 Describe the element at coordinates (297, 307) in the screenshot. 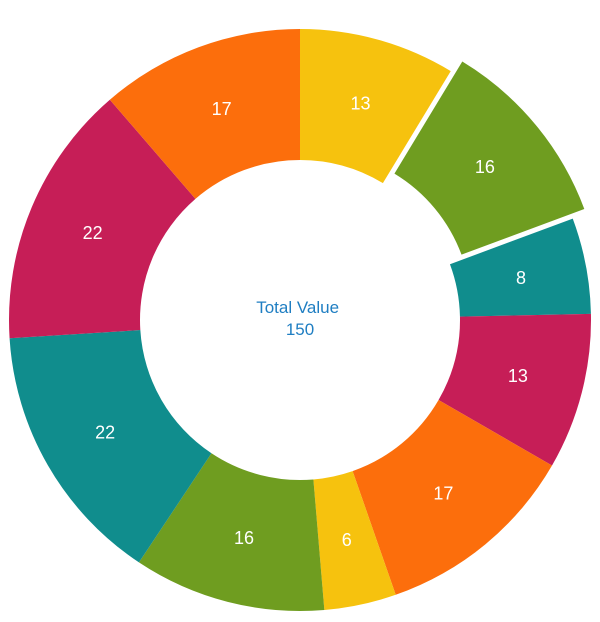

I see `center-label-title: Total Value` at that location.